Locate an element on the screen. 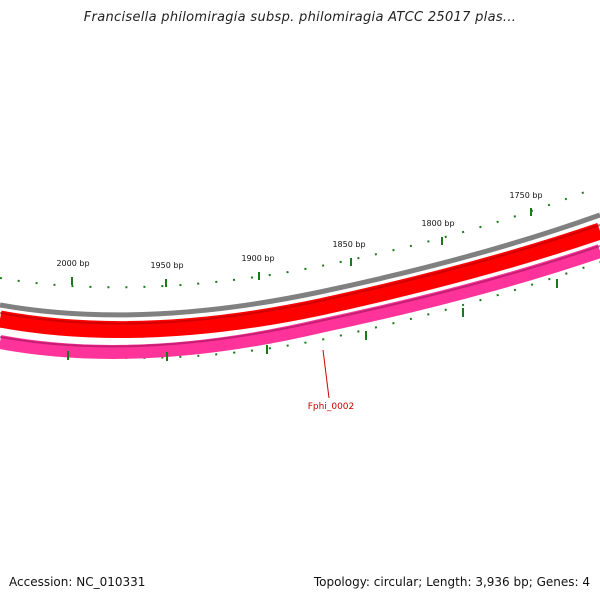 This screenshot has height=600, width=600. tick-label: 1950 bp is located at coordinates (166, 265).